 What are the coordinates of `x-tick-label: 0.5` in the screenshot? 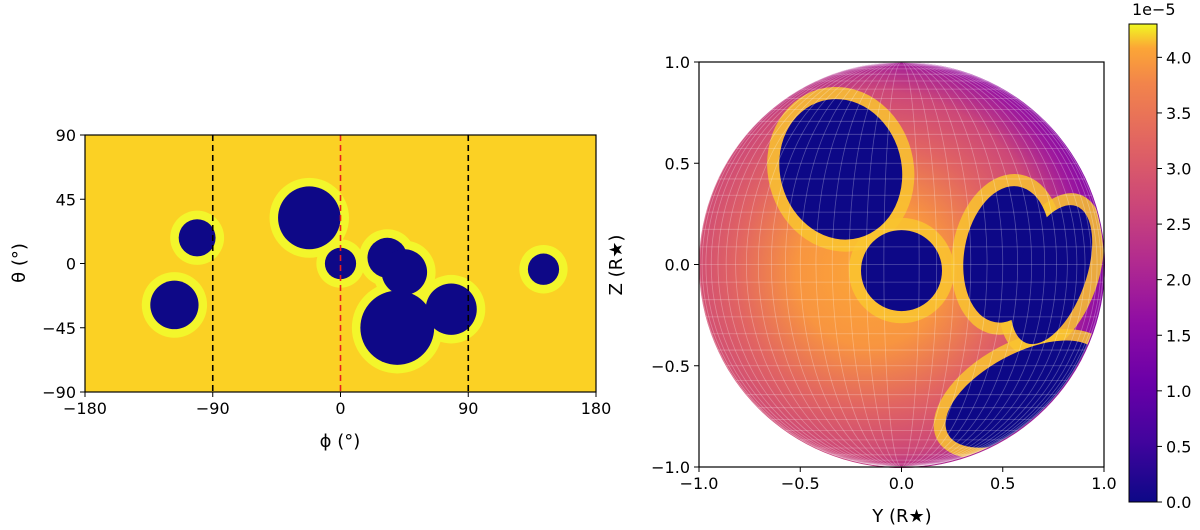 It's located at (1002, 483).